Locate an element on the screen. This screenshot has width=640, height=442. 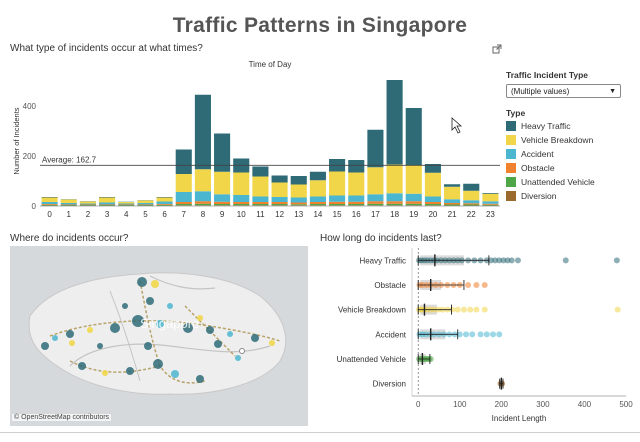
share-icon is located at coordinates (497, 49).